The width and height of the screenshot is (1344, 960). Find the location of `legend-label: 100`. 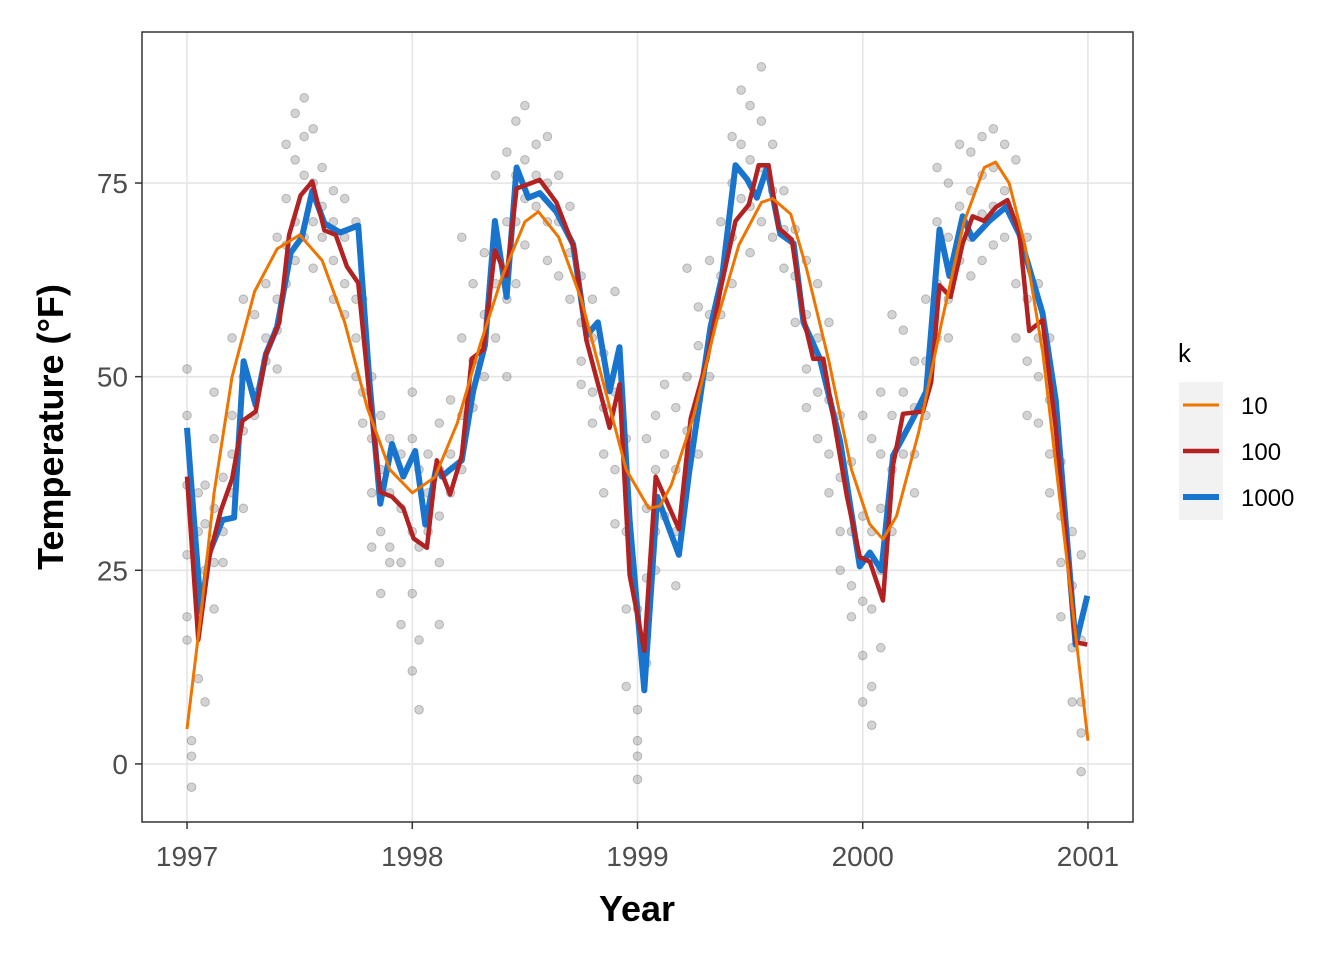

legend-label: 100 is located at coordinates (1261, 452).